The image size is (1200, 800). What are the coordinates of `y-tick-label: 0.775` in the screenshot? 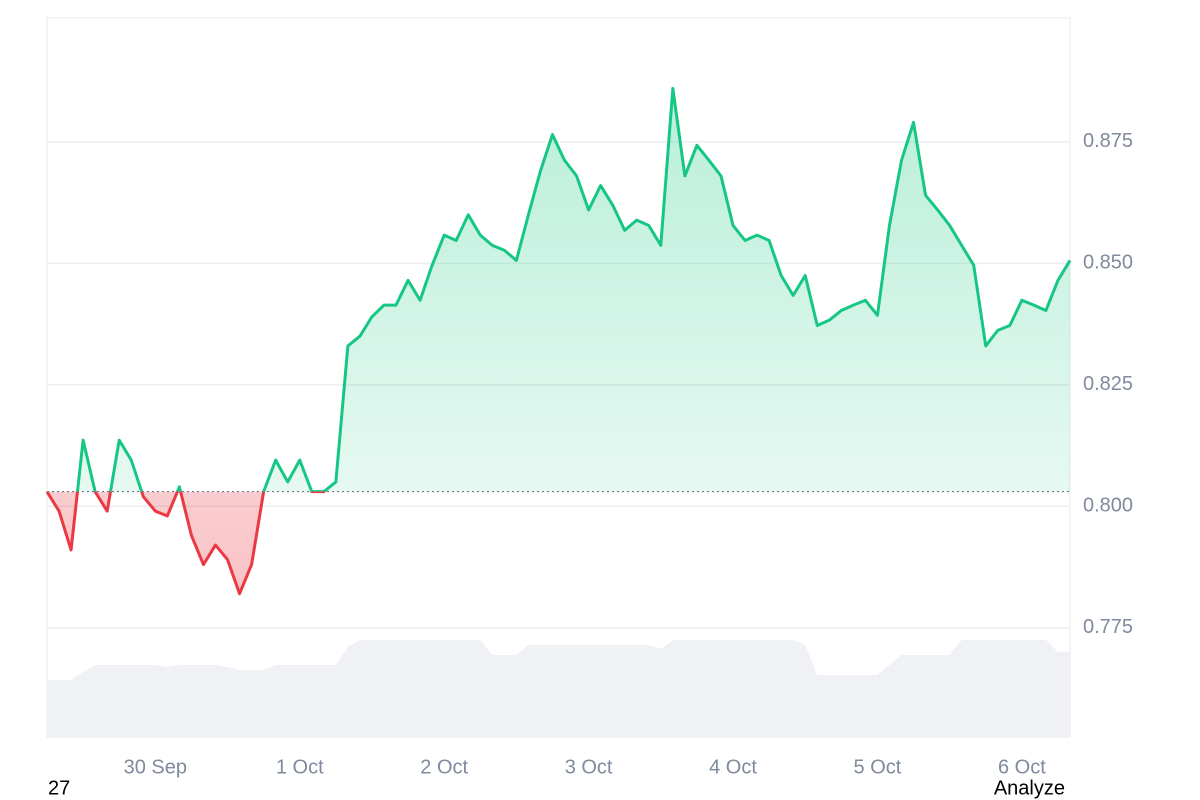 It's located at (1108, 627).